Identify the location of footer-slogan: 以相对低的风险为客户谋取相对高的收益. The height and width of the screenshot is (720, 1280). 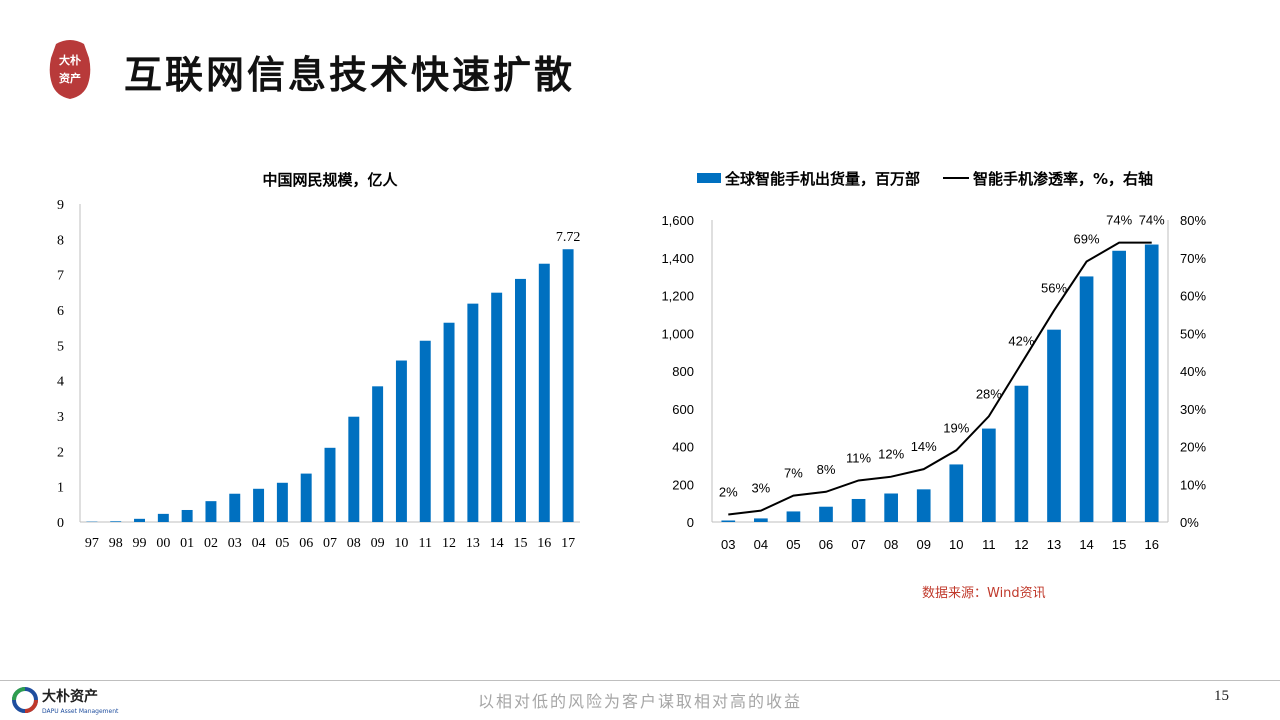
(639, 701).